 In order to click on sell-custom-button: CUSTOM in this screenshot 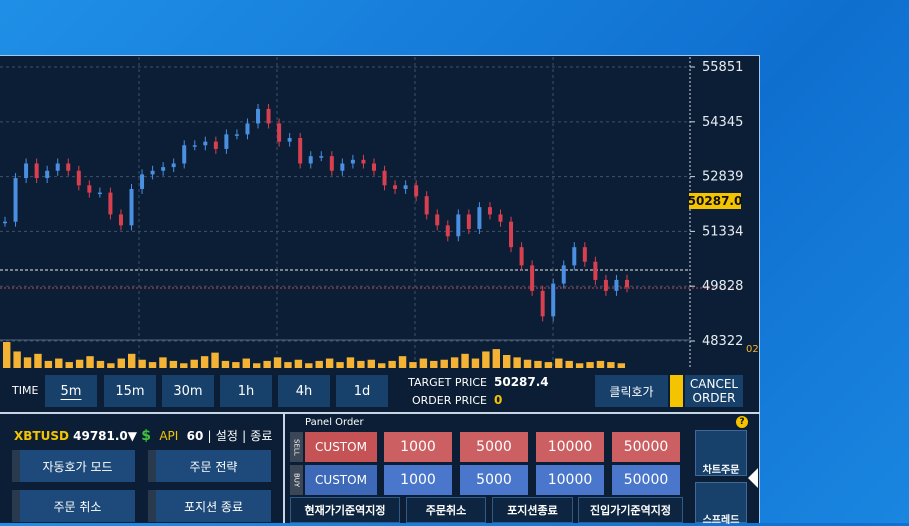, I will do `click(341, 447)`.